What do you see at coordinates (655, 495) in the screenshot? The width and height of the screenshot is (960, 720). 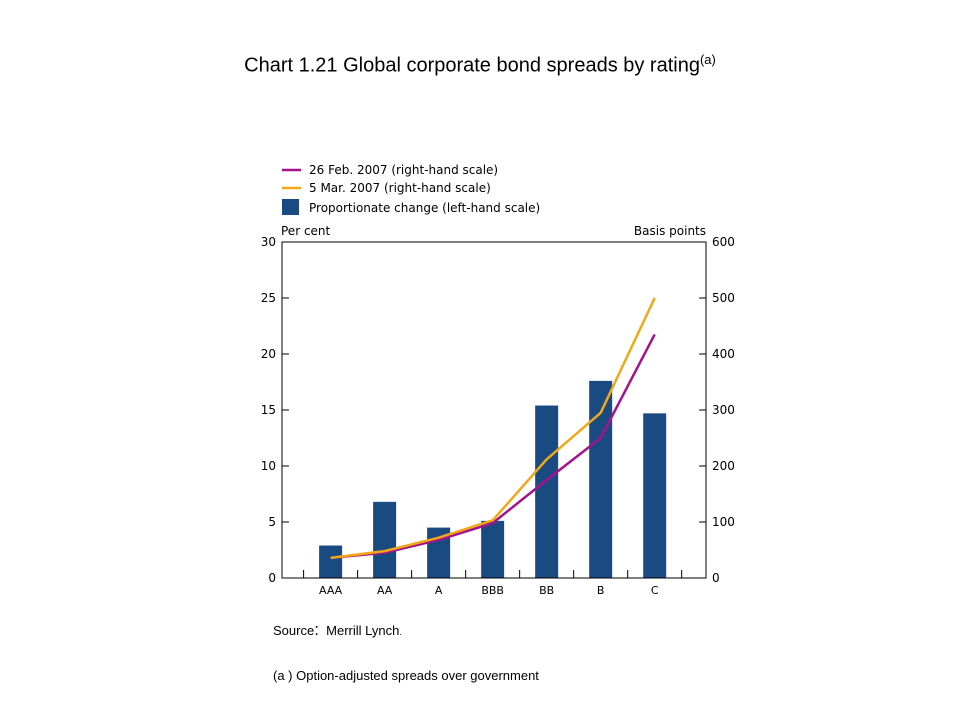 I see `bar-c` at bounding box center [655, 495].